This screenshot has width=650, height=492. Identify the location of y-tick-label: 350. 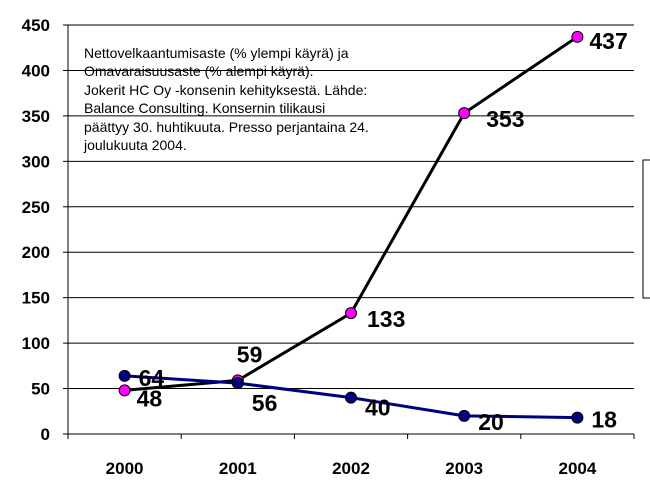
(36, 116).